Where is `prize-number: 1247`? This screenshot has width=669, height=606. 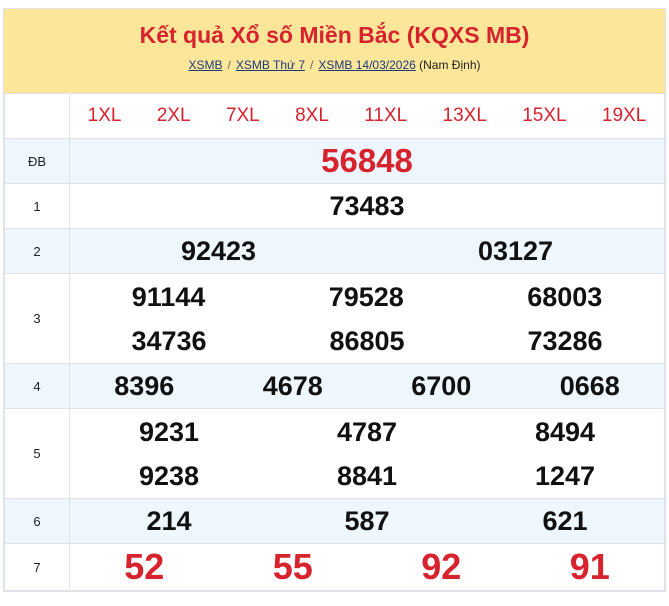
prize-number: 1247 is located at coordinates (565, 475).